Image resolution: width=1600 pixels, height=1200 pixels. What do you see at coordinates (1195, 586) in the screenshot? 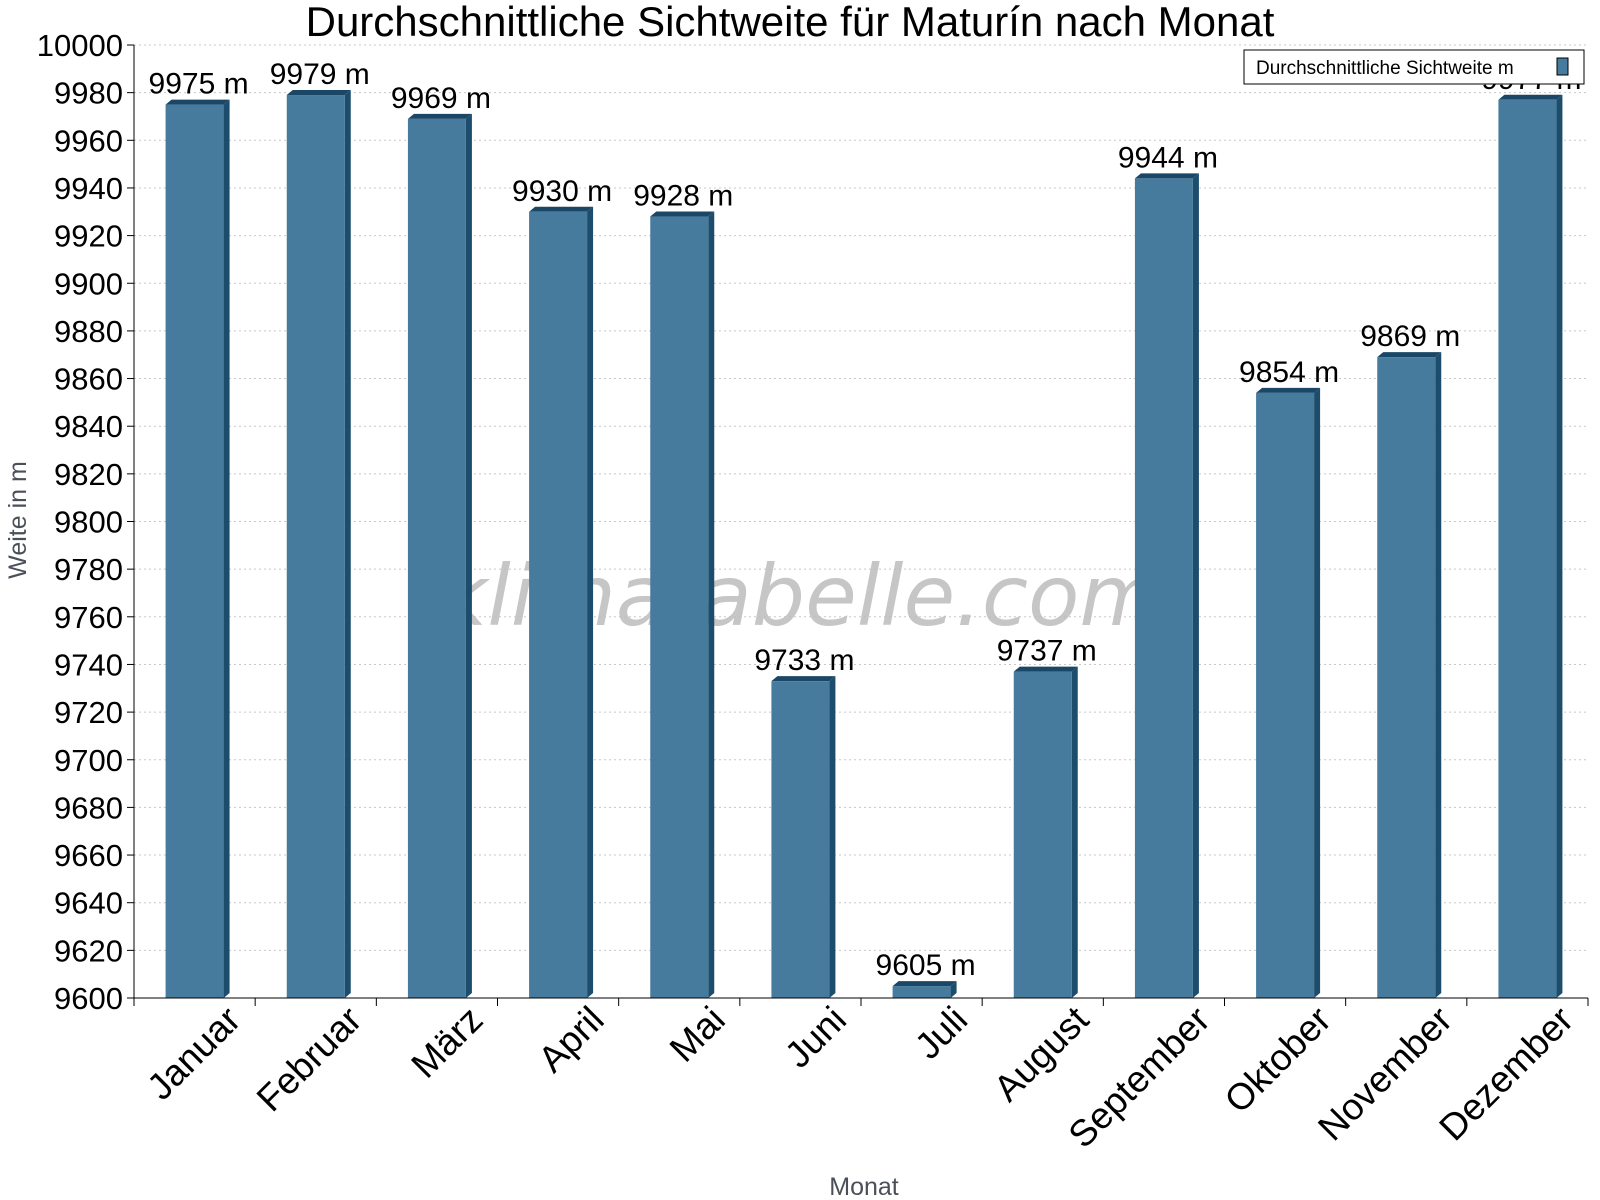
I see `bar-side-september` at bounding box center [1195, 586].